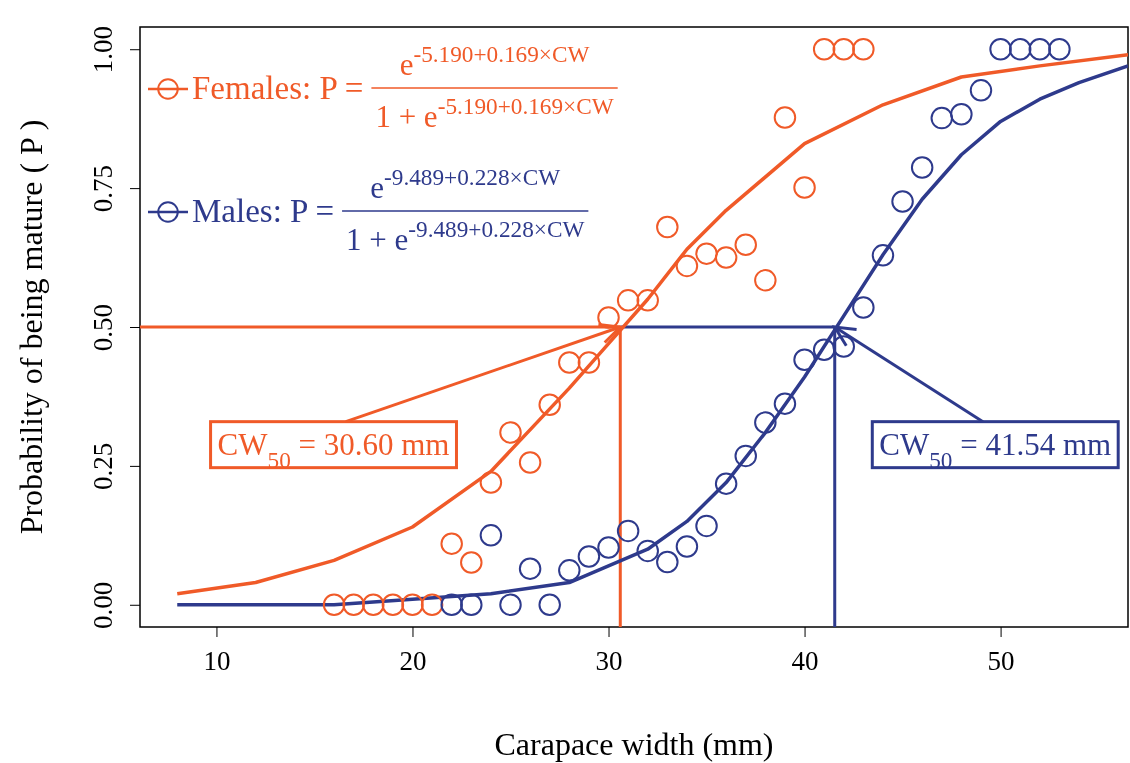 Image resolution: width=1130 pixels, height=763 pixels. I want to click on y-tick-label: 0.50, so click(103, 327).